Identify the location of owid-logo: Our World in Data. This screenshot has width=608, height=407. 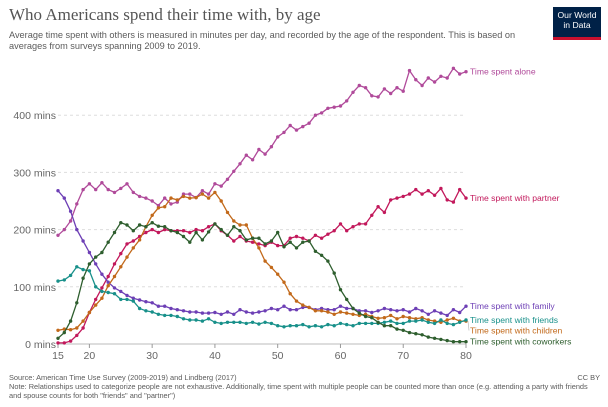
(577, 23).